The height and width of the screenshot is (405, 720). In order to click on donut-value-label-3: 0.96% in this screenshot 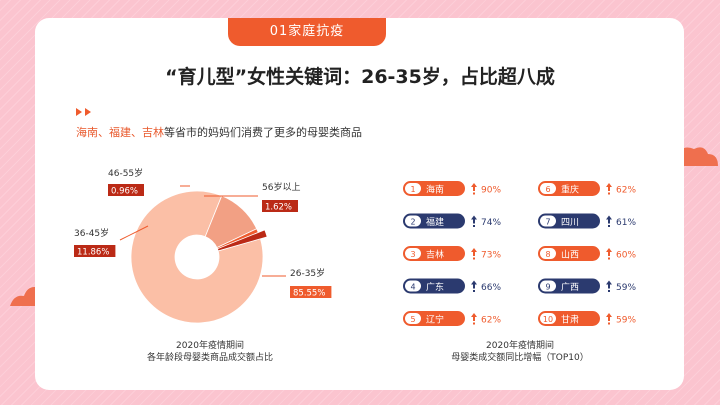, I will do `click(124, 192)`.